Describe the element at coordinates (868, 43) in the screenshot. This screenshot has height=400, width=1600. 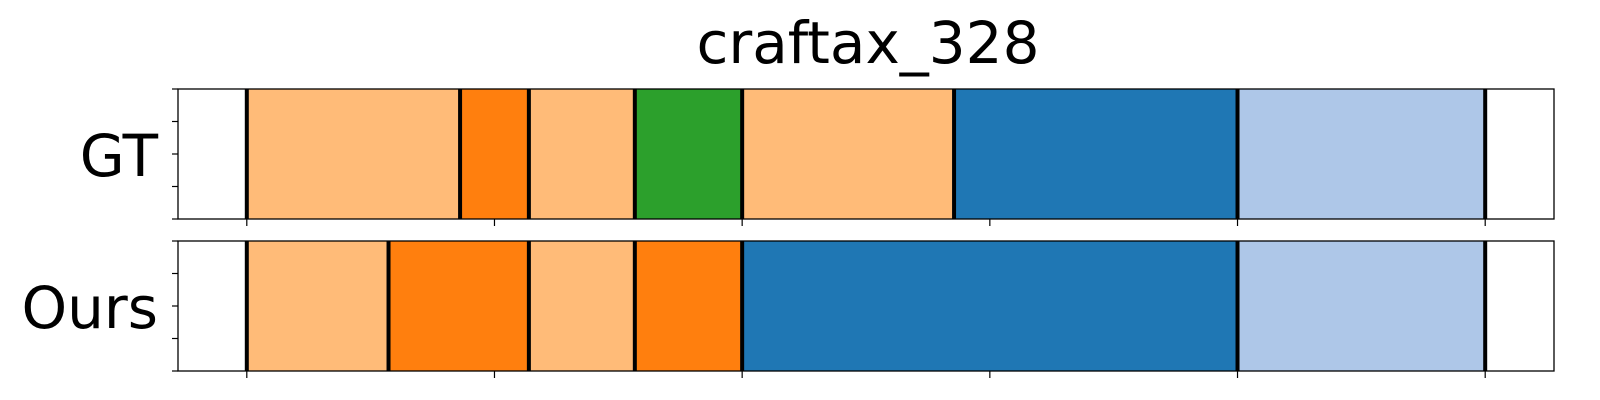
I see `chart-title: craftax_328` at that location.